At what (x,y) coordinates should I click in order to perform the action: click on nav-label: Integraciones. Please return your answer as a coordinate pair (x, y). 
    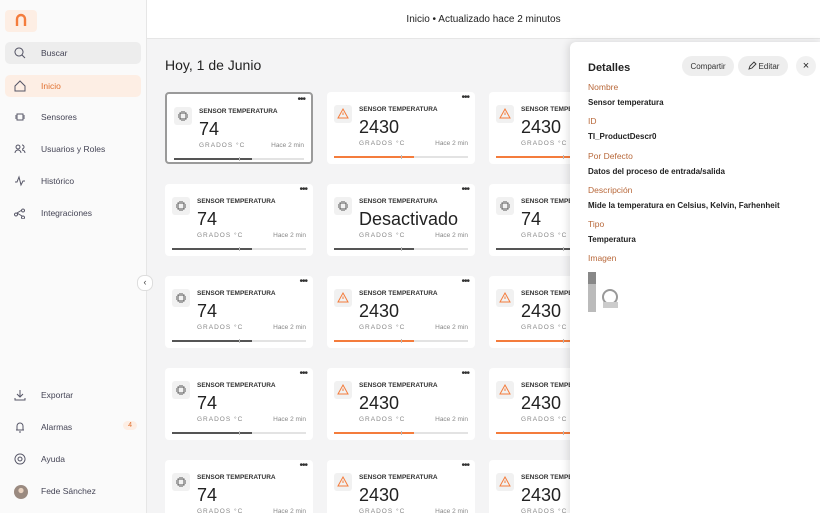
    Looking at the image, I should click on (67, 213).